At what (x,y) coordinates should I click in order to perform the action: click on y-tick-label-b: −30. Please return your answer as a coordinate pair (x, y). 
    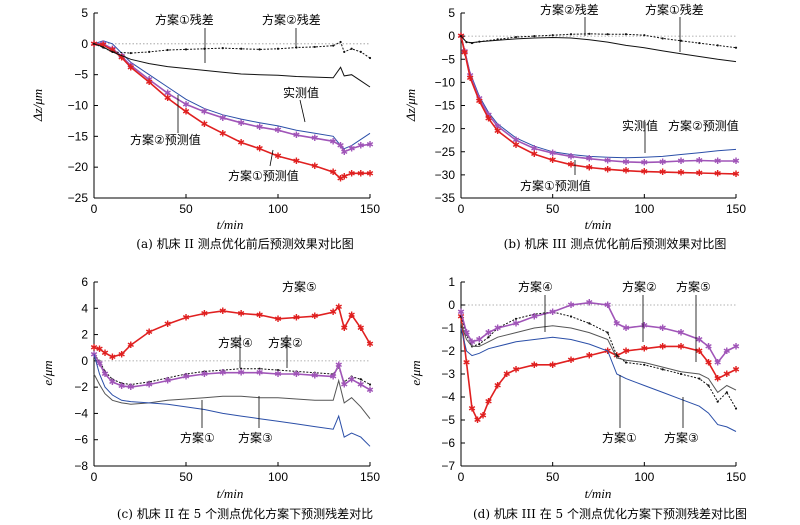
    Looking at the image, I should click on (445, 175).